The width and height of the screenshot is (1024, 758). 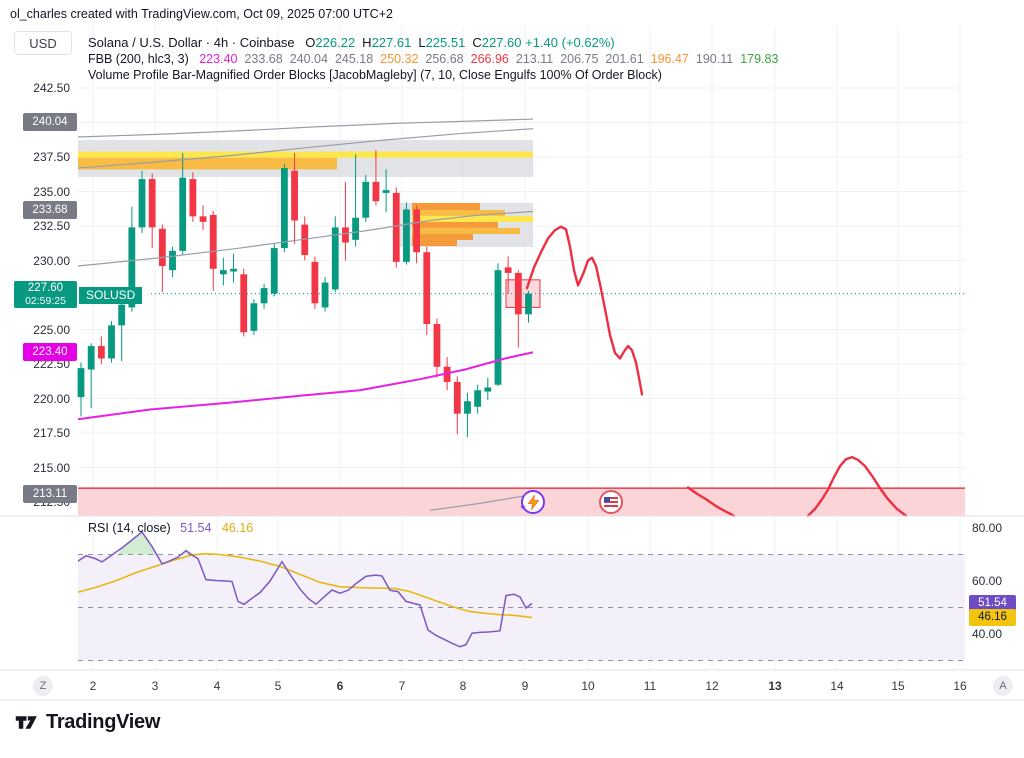 I want to click on fbb-value: 256.68, so click(x=444, y=59).